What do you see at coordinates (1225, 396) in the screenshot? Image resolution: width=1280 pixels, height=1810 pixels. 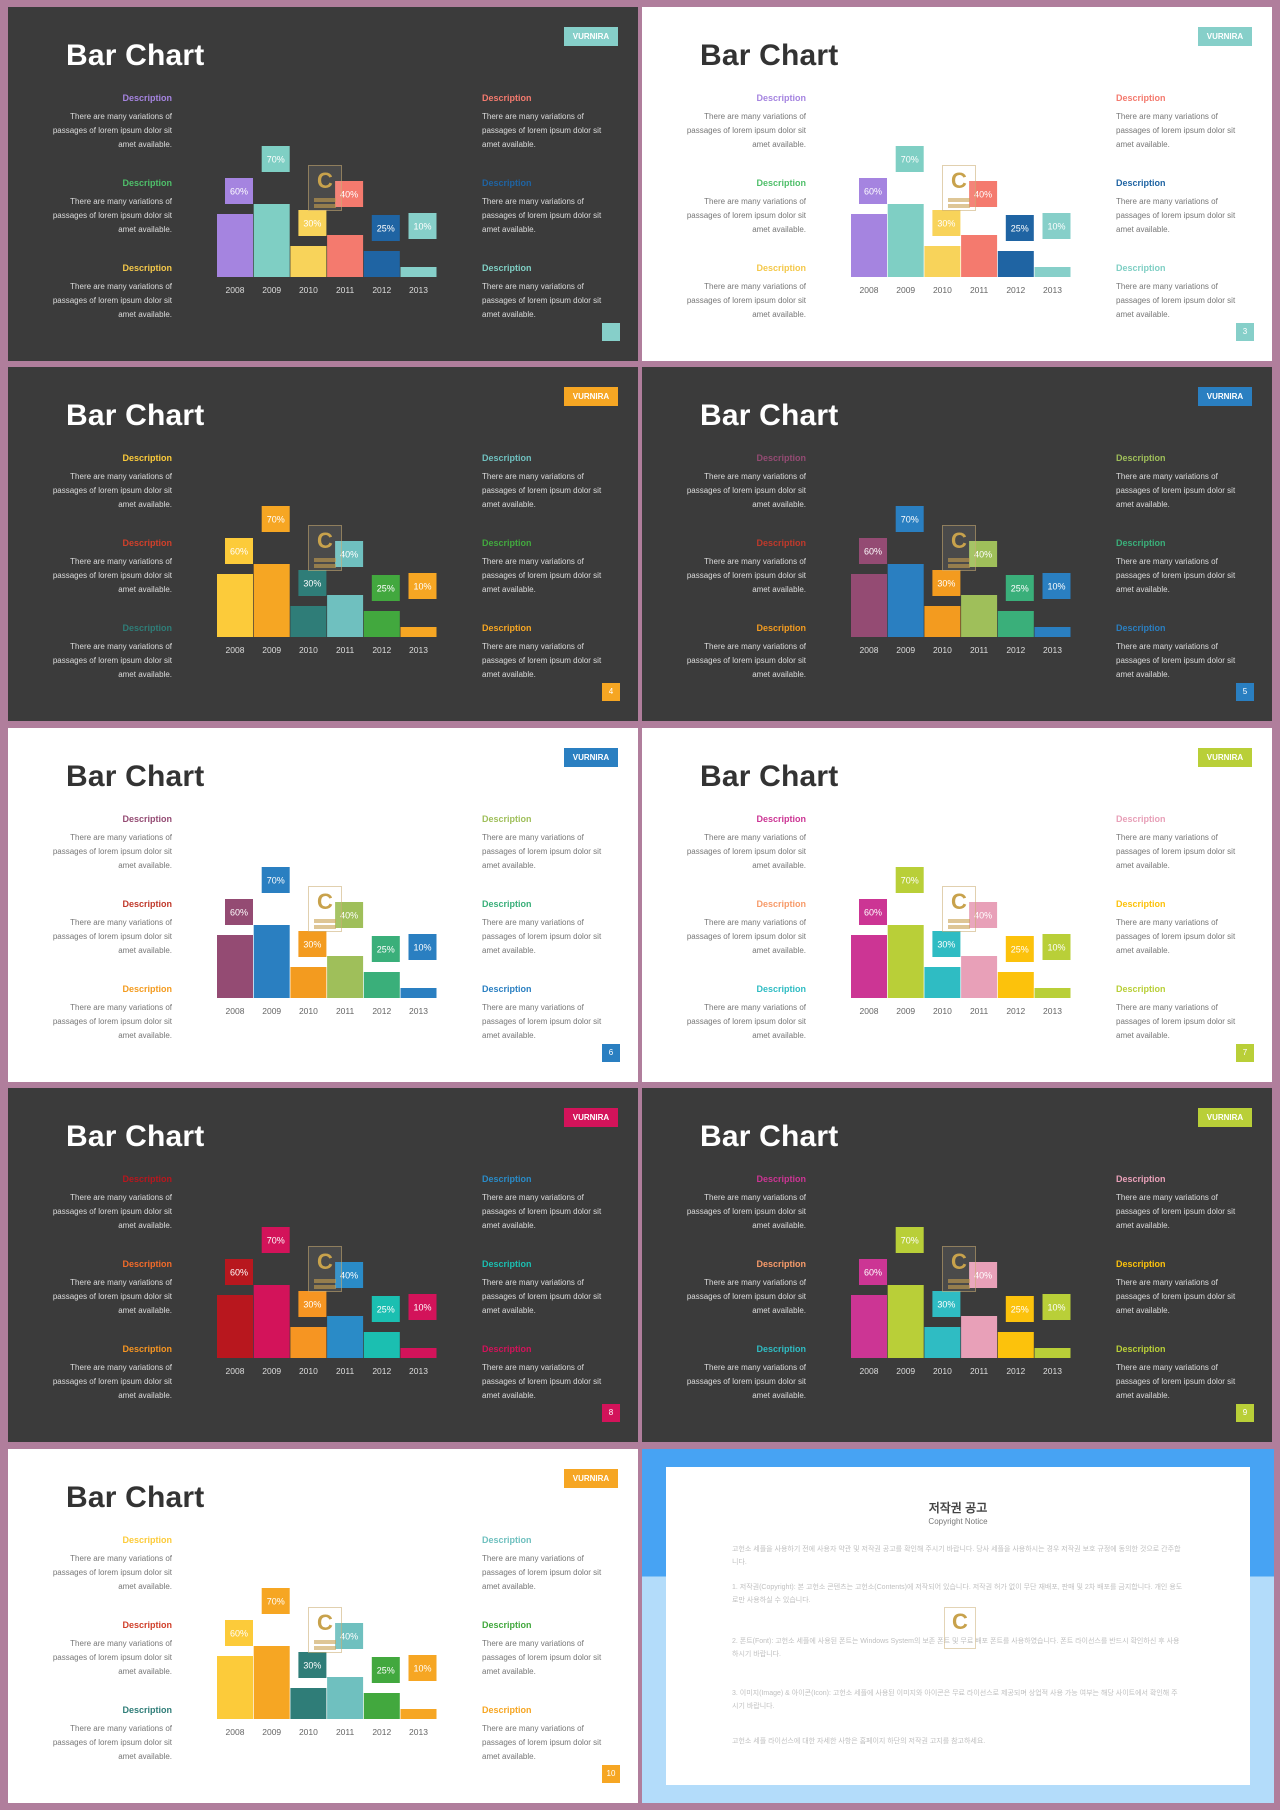 I see `brand-badge: VURNIRA` at bounding box center [1225, 396].